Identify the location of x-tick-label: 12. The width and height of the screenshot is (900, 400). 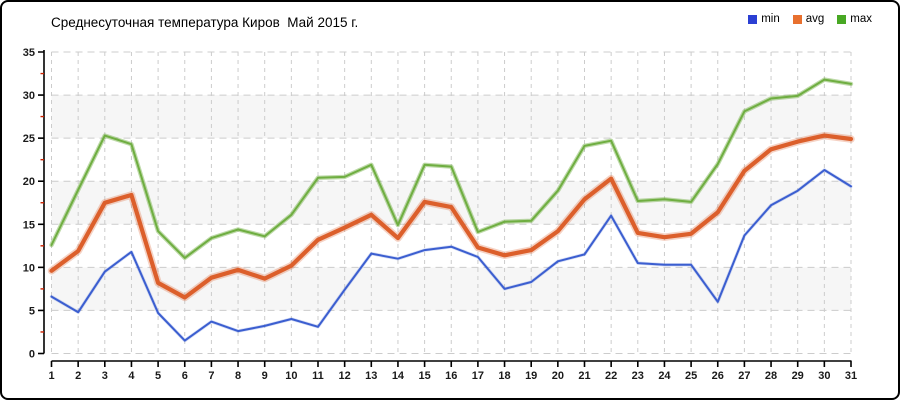
(345, 376).